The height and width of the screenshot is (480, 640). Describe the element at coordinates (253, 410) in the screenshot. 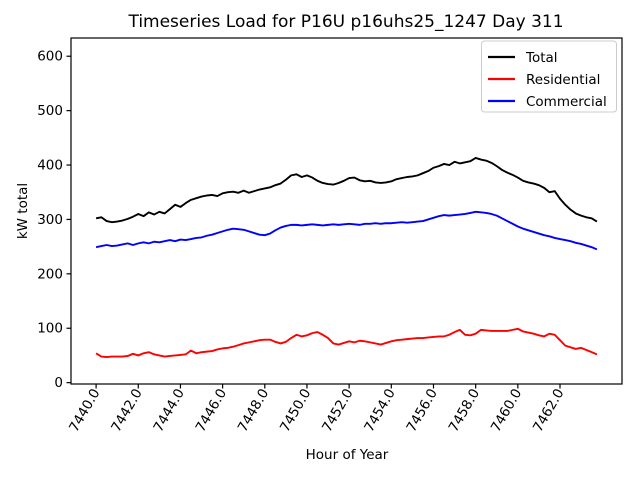

I see `x-tick-label: 7448.0` at that location.